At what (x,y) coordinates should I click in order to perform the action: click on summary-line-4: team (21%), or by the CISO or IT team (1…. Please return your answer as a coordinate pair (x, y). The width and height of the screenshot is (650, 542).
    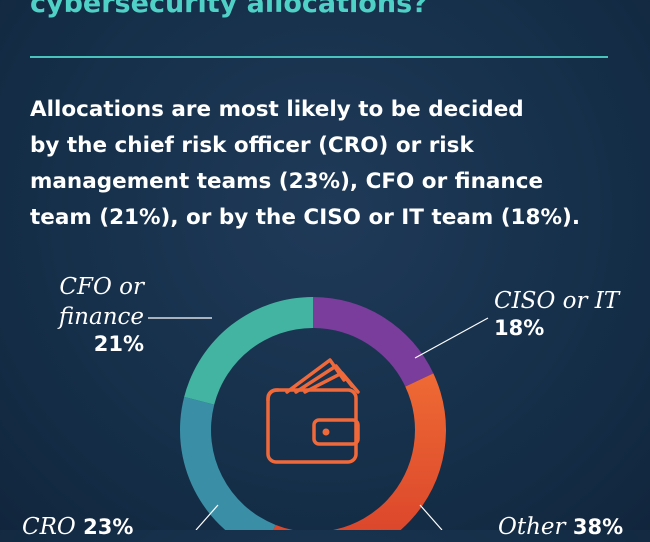
    Looking at the image, I should click on (305, 217).